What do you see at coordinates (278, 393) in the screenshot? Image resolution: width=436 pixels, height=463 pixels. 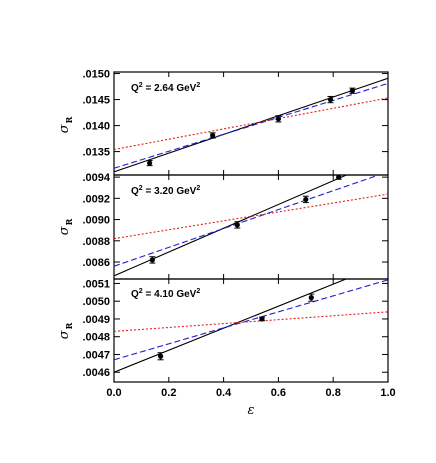 I see `x-tick-label: 0.6` at bounding box center [278, 393].